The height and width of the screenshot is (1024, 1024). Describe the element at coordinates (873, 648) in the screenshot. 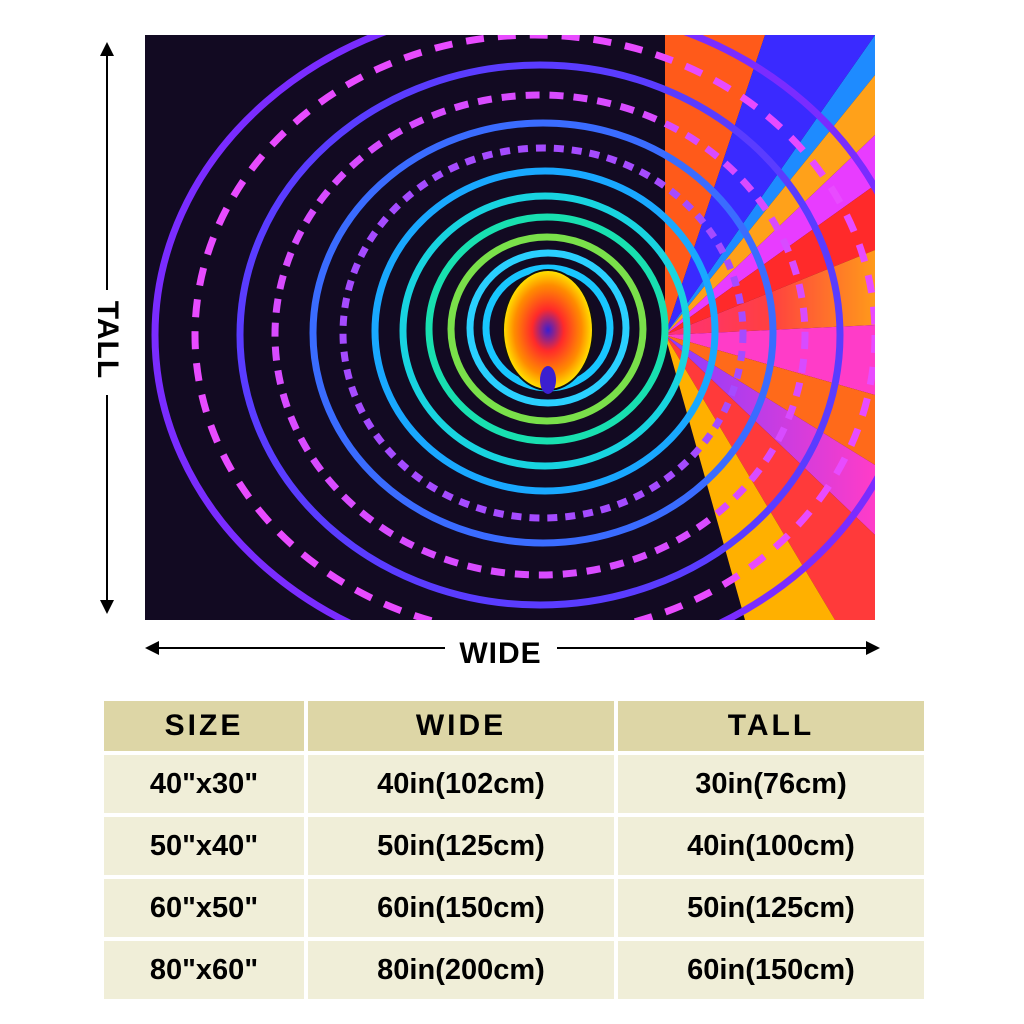

I see `arrow-right-icon` at that location.